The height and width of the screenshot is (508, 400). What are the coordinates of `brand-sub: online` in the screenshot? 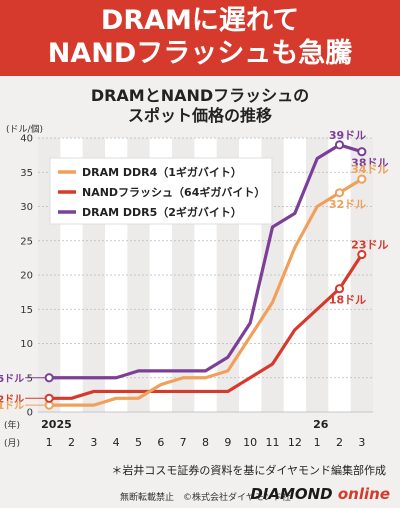 It's located at (363, 494).